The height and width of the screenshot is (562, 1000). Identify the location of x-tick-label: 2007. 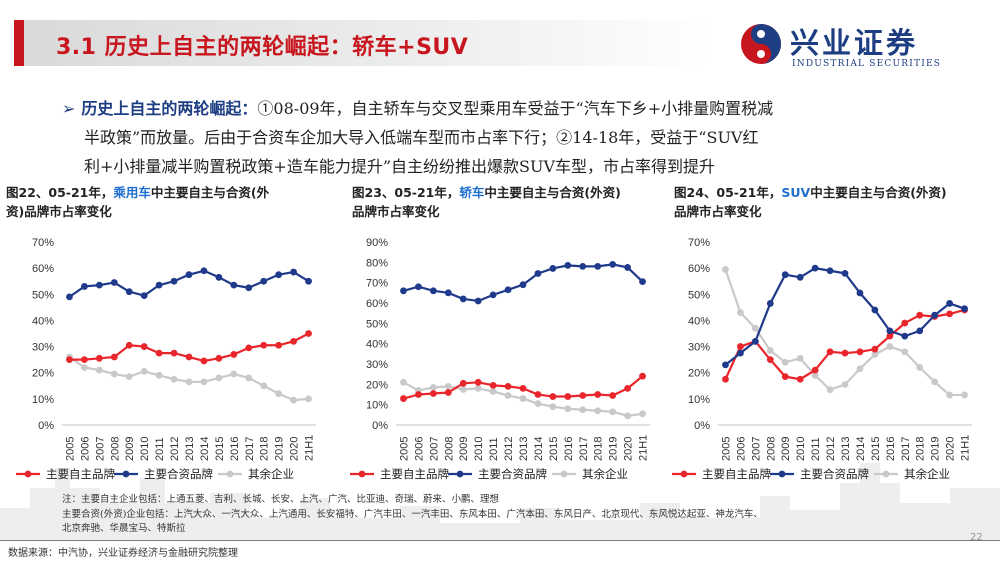
(434, 449).